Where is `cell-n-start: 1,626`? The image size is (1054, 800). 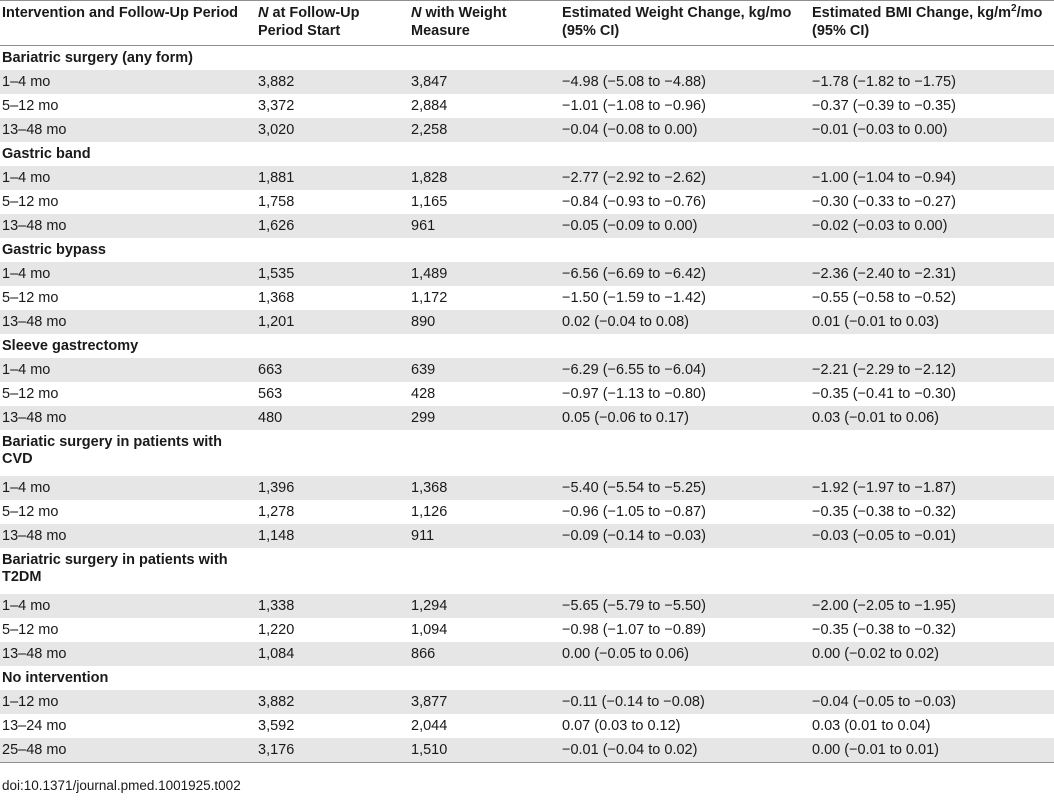 cell-n-start: 1,626 is located at coordinates (332, 226).